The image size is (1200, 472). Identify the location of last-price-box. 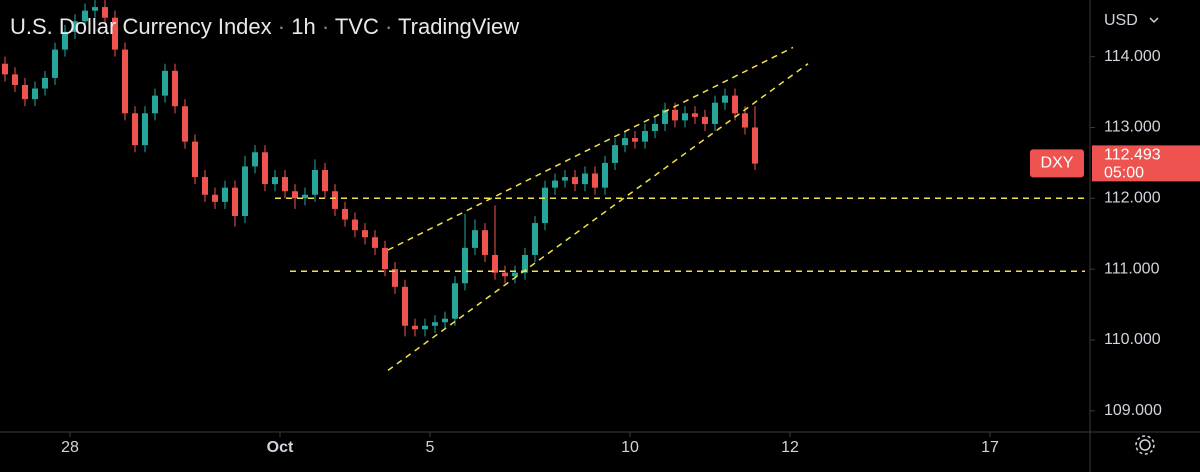
(1146, 163).